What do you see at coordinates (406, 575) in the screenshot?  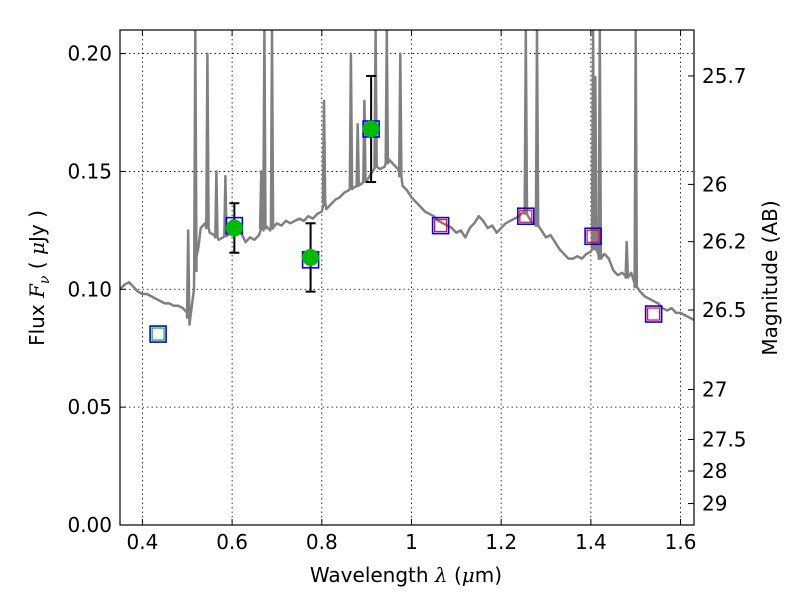 I see `x-axis-label: Wavelength λ (μm)` at bounding box center [406, 575].